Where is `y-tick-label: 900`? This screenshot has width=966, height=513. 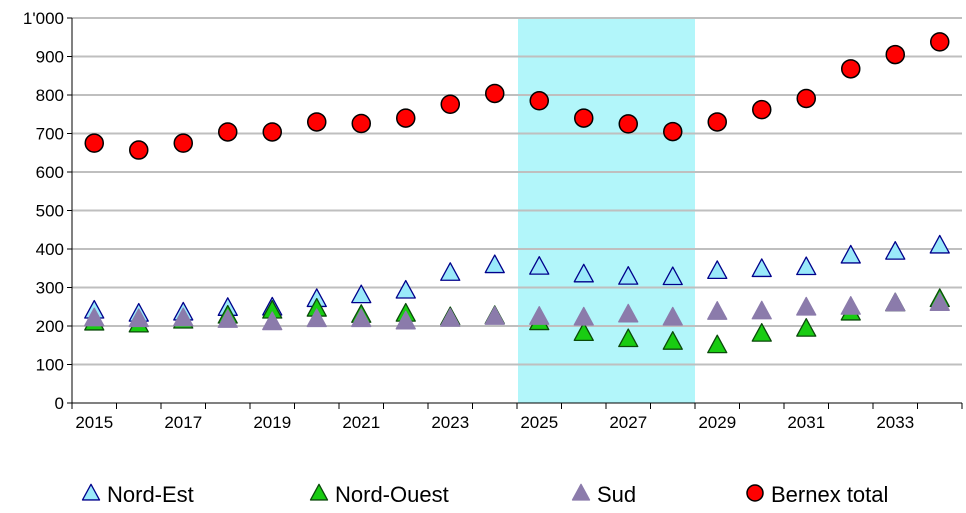
y-tick-label: 900 is located at coordinates (50, 57).